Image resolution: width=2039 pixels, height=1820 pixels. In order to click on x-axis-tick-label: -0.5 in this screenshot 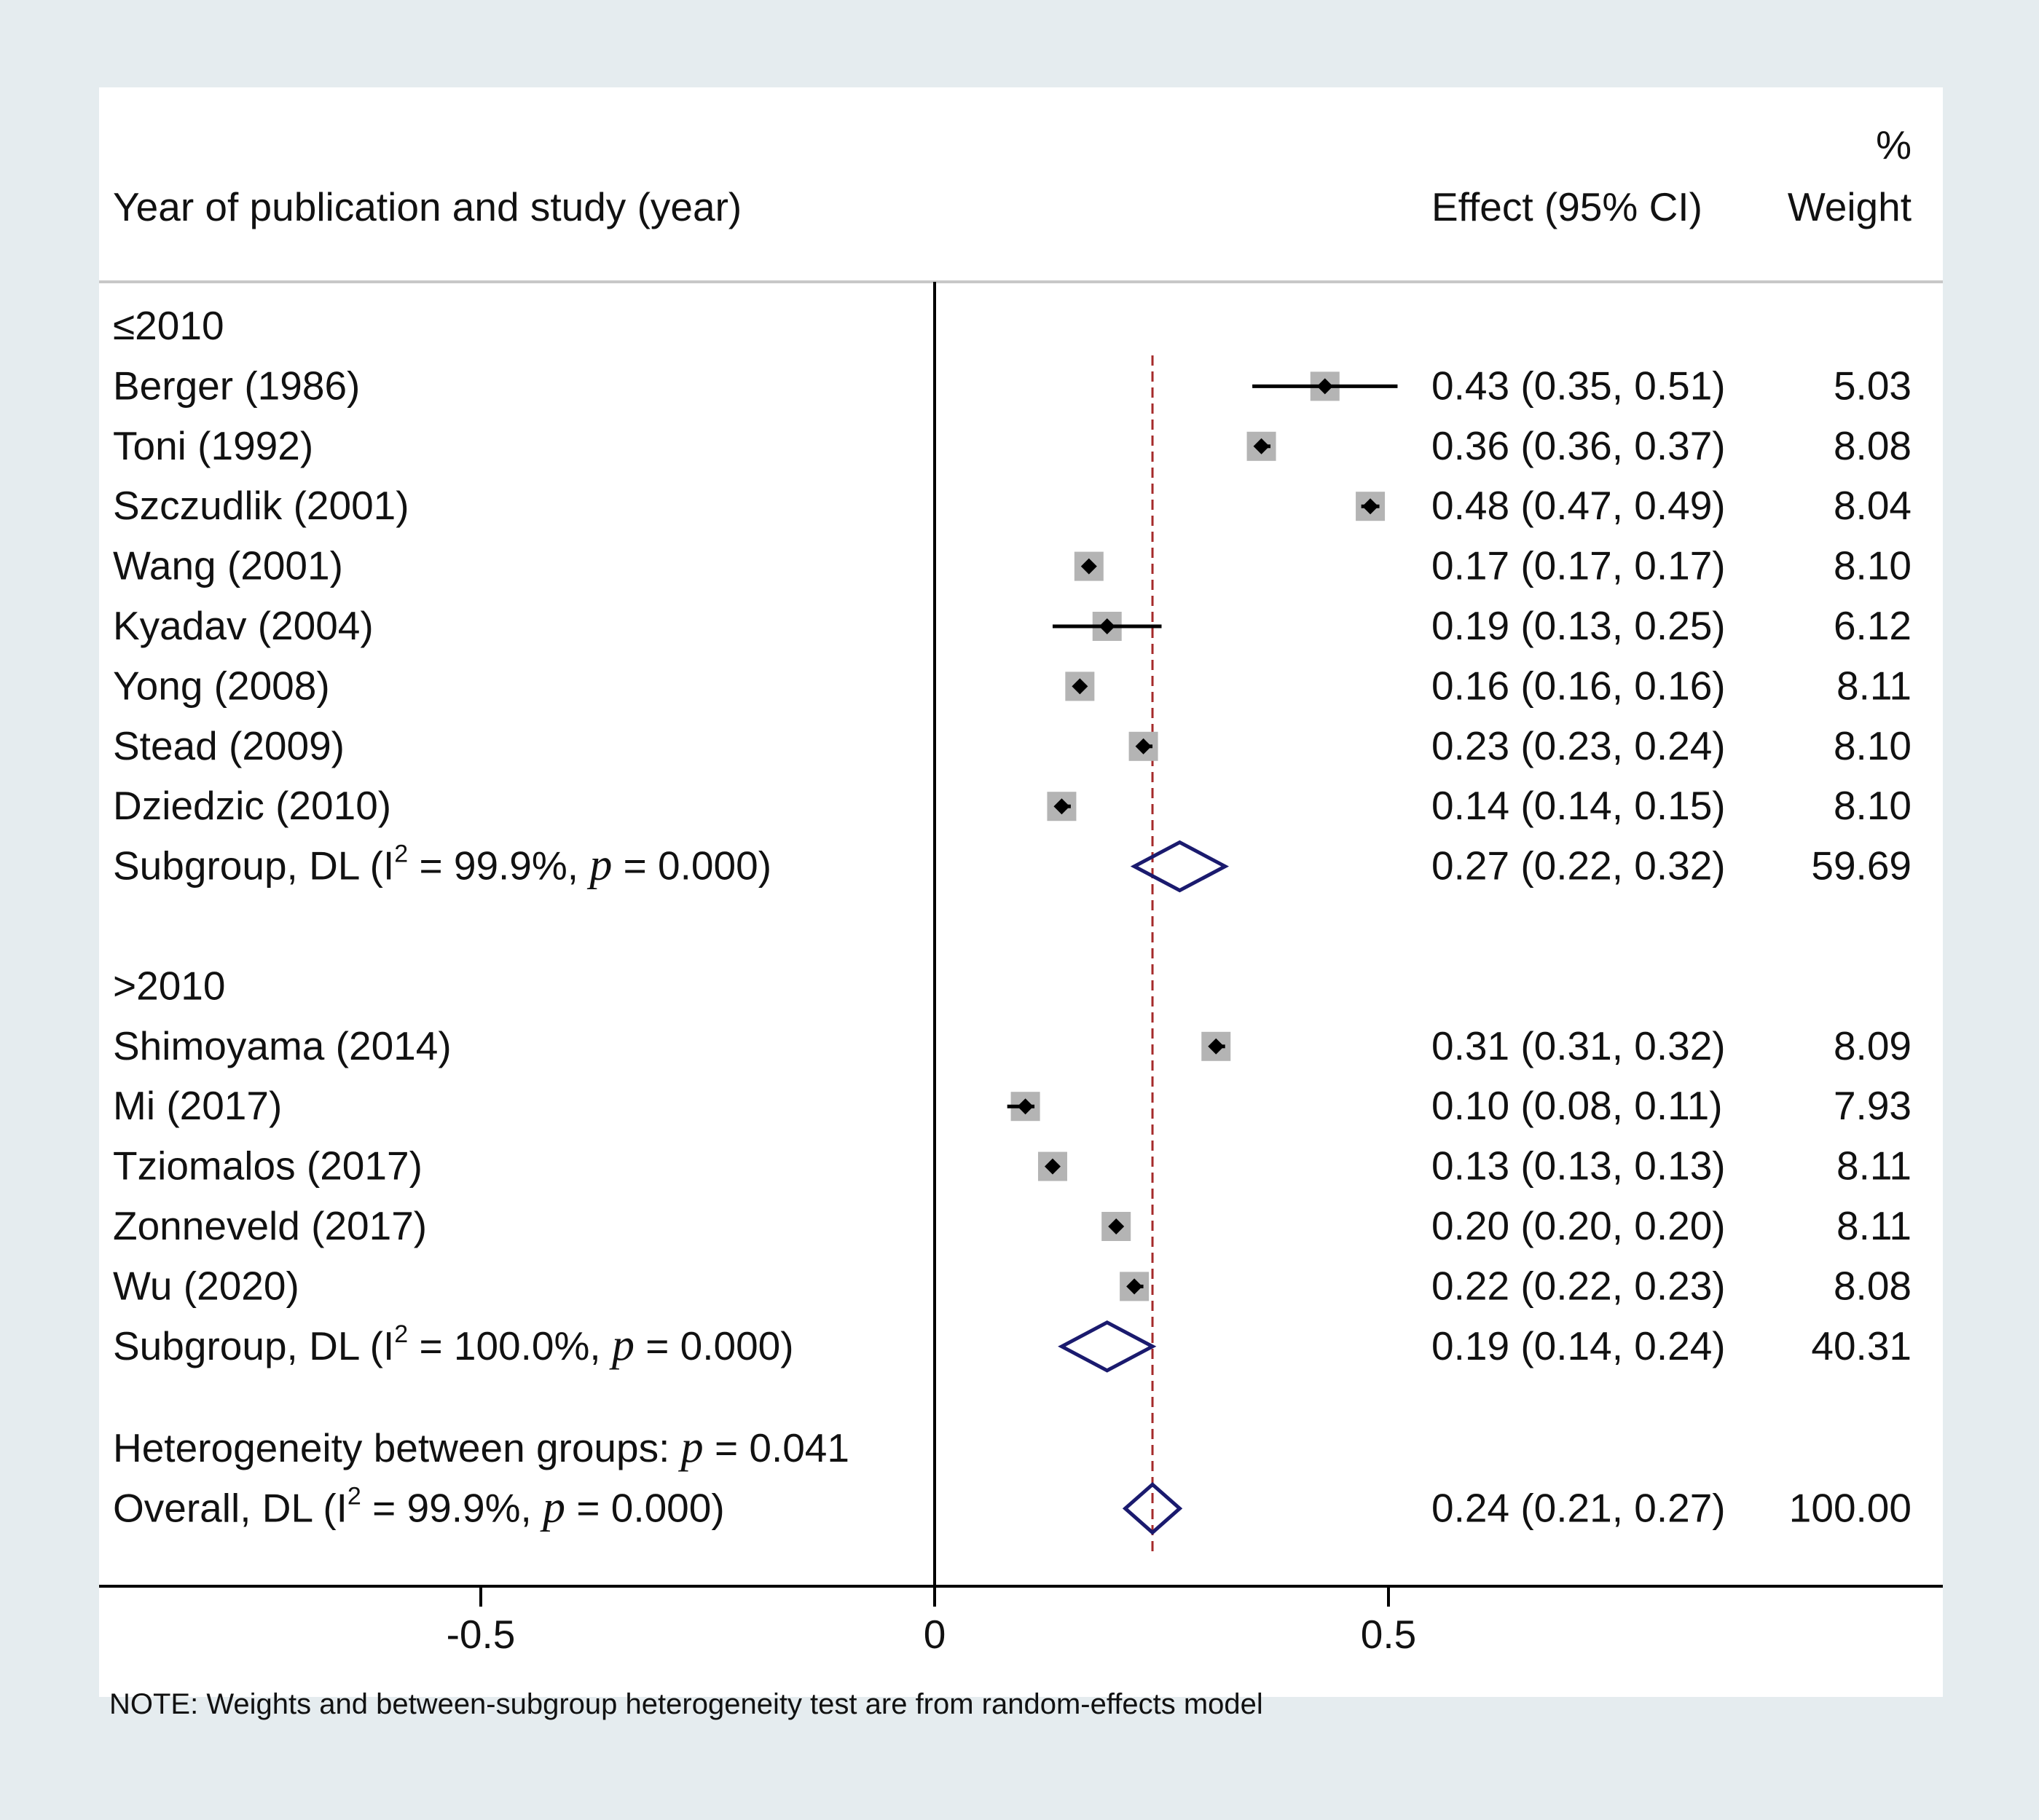, I will do `click(481, 1634)`.